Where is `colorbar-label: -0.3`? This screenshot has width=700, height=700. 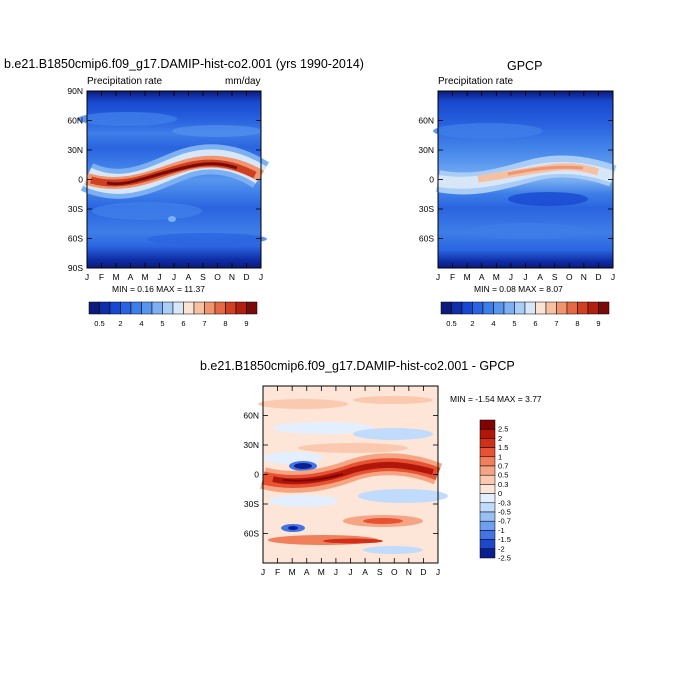
colorbar-label: -0.3 is located at coordinates (504, 502).